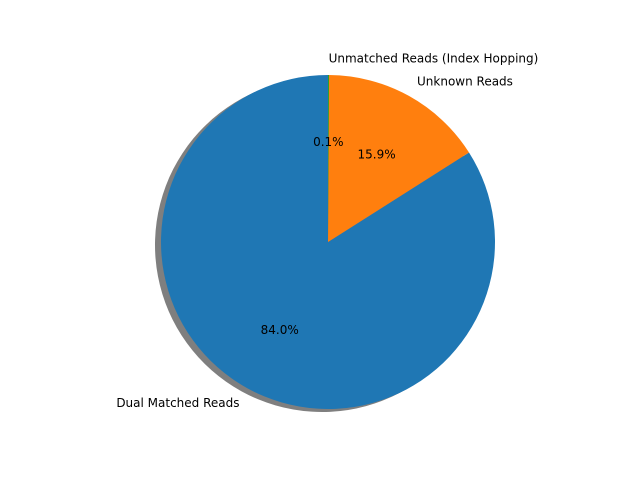 The width and height of the screenshot is (640, 480). Describe the element at coordinates (376, 154) in the screenshot. I see `slice-percent-unknown-reads: 15.9%` at that location.